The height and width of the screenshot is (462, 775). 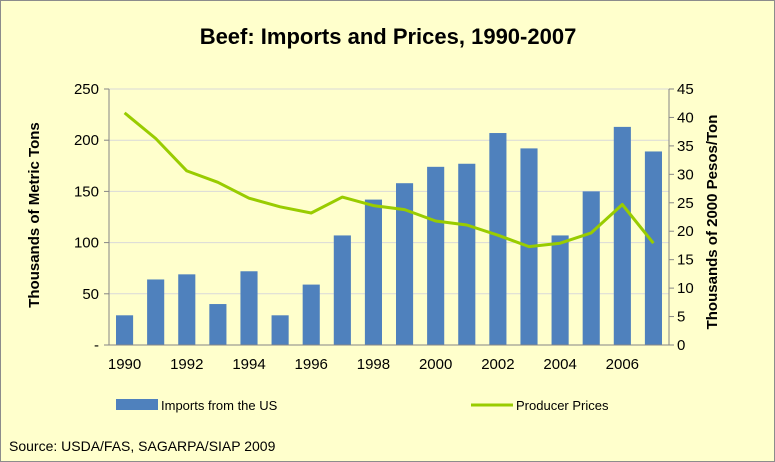 What do you see at coordinates (685, 203) in the screenshot?
I see `y2-tick-label: 25` at bounding box center [685, 203].